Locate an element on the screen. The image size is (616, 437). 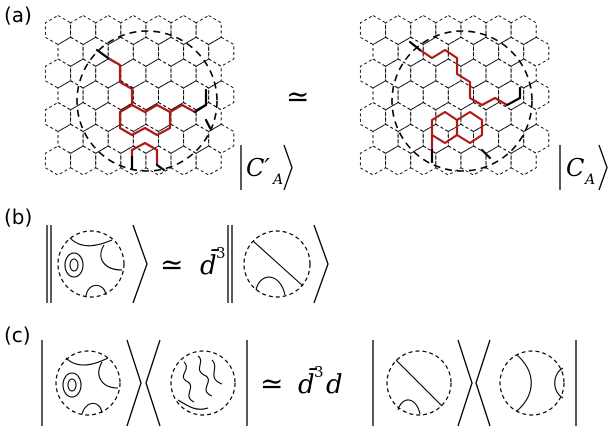
coefficient-b: d̄ is located at coordinates (210, 264).